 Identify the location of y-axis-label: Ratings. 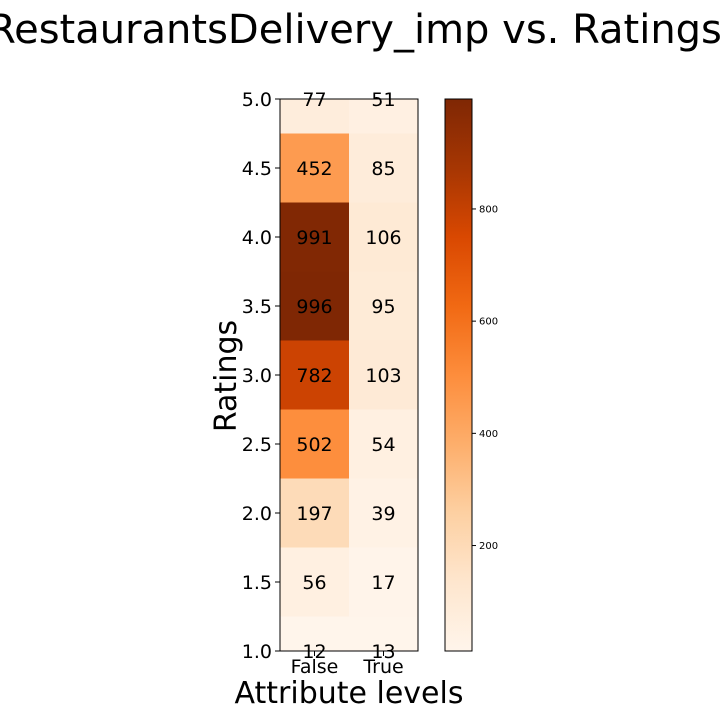
(226, 376).